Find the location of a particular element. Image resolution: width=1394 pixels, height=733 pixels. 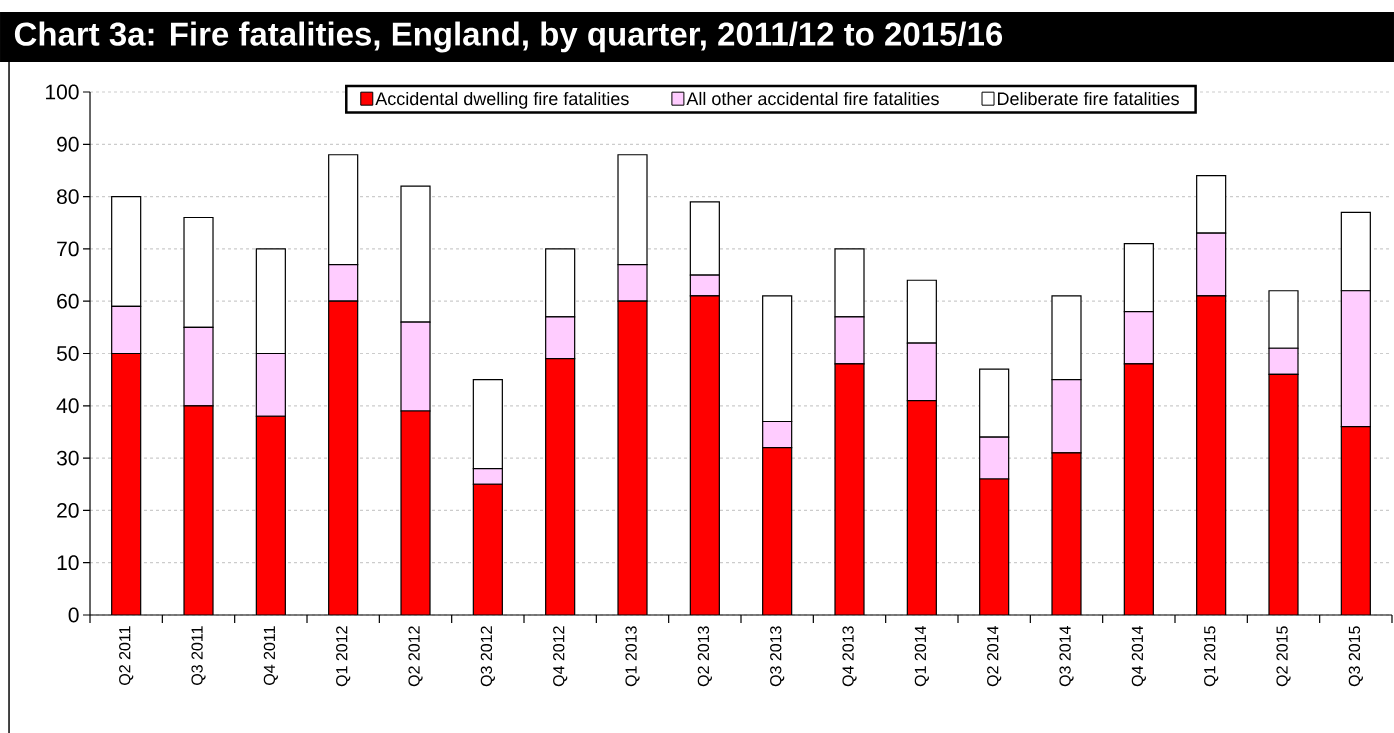

x-tick-label: Q2 2011 is located at coordinates (126, 655).